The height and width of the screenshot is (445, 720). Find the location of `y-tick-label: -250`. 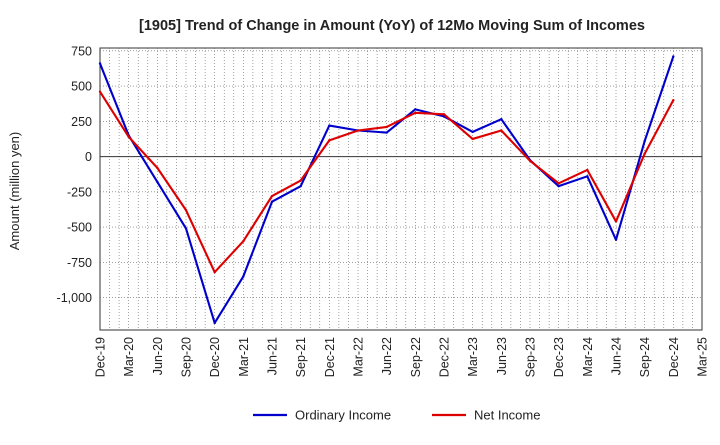

y-tick-label: -250 is located at coordinates (79, 192).